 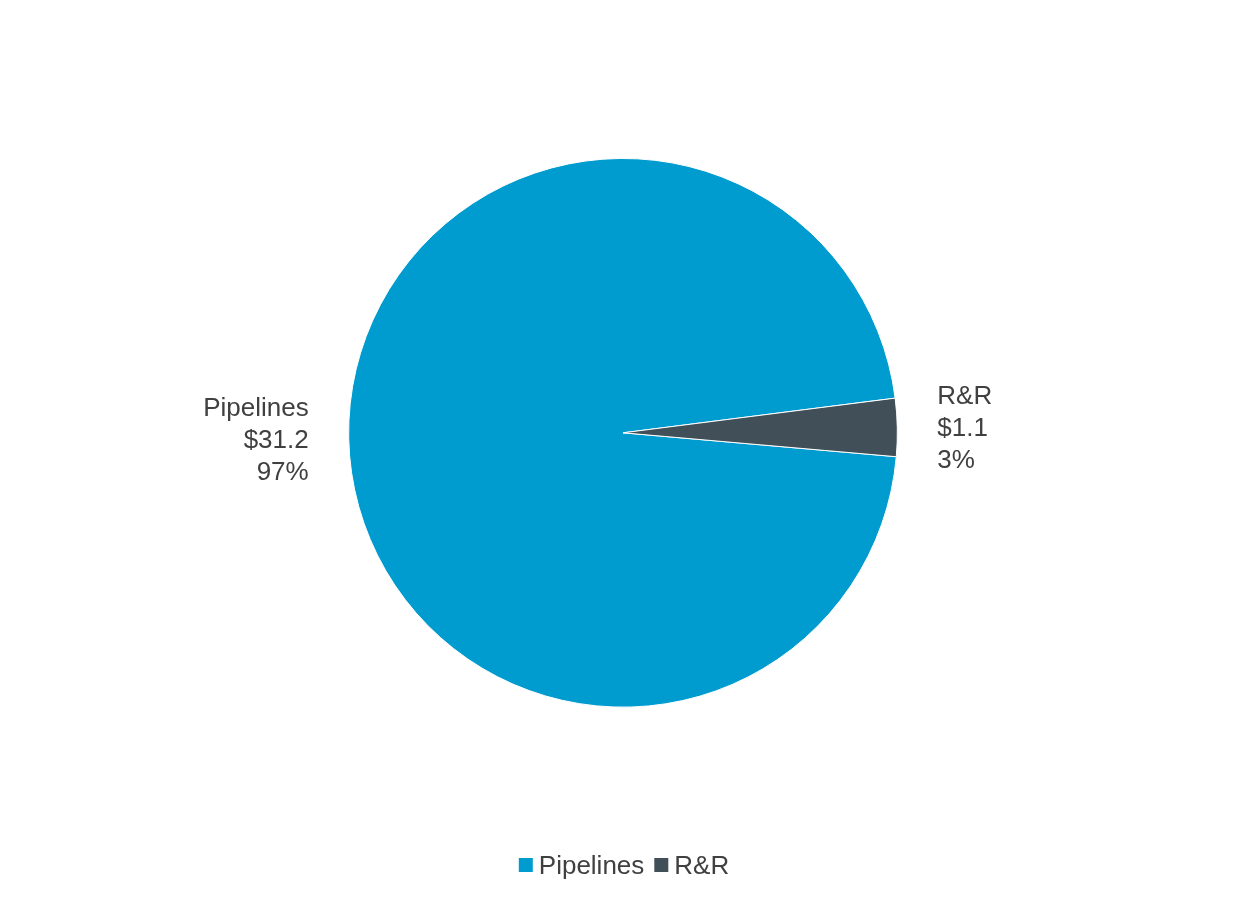 I want to click on legend-label: Pipelines, so click(x=591, y=865).